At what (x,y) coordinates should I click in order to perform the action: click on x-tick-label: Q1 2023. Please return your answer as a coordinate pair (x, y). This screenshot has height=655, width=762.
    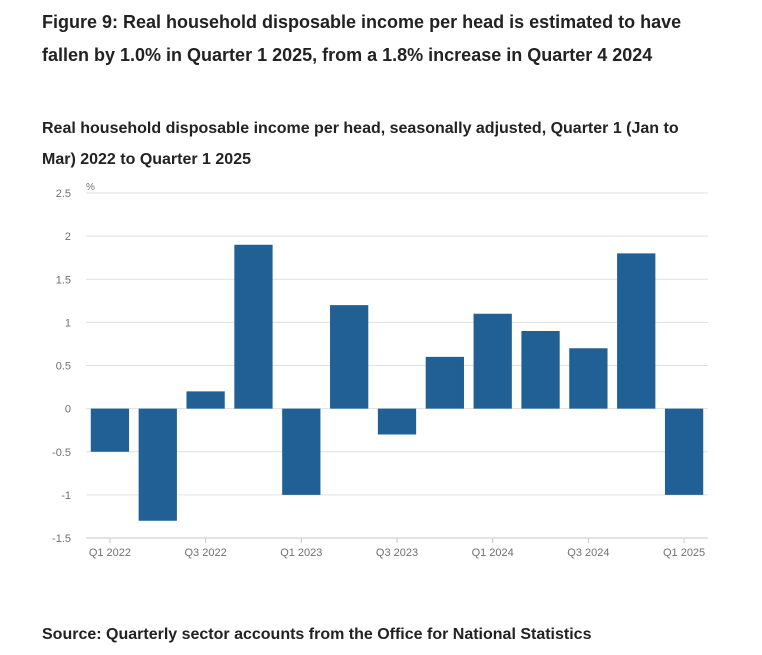
    Looking at the image, I should click on (301, 553).